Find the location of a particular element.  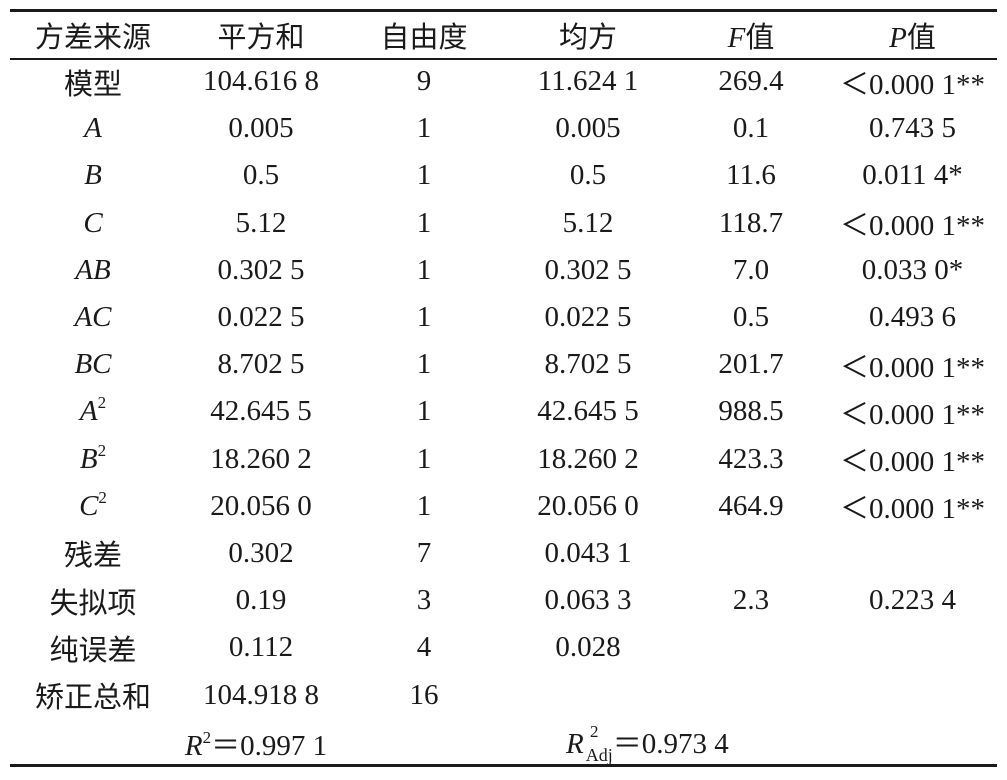

row-mean-square: 0.5 is located at coordinates (588, 175).